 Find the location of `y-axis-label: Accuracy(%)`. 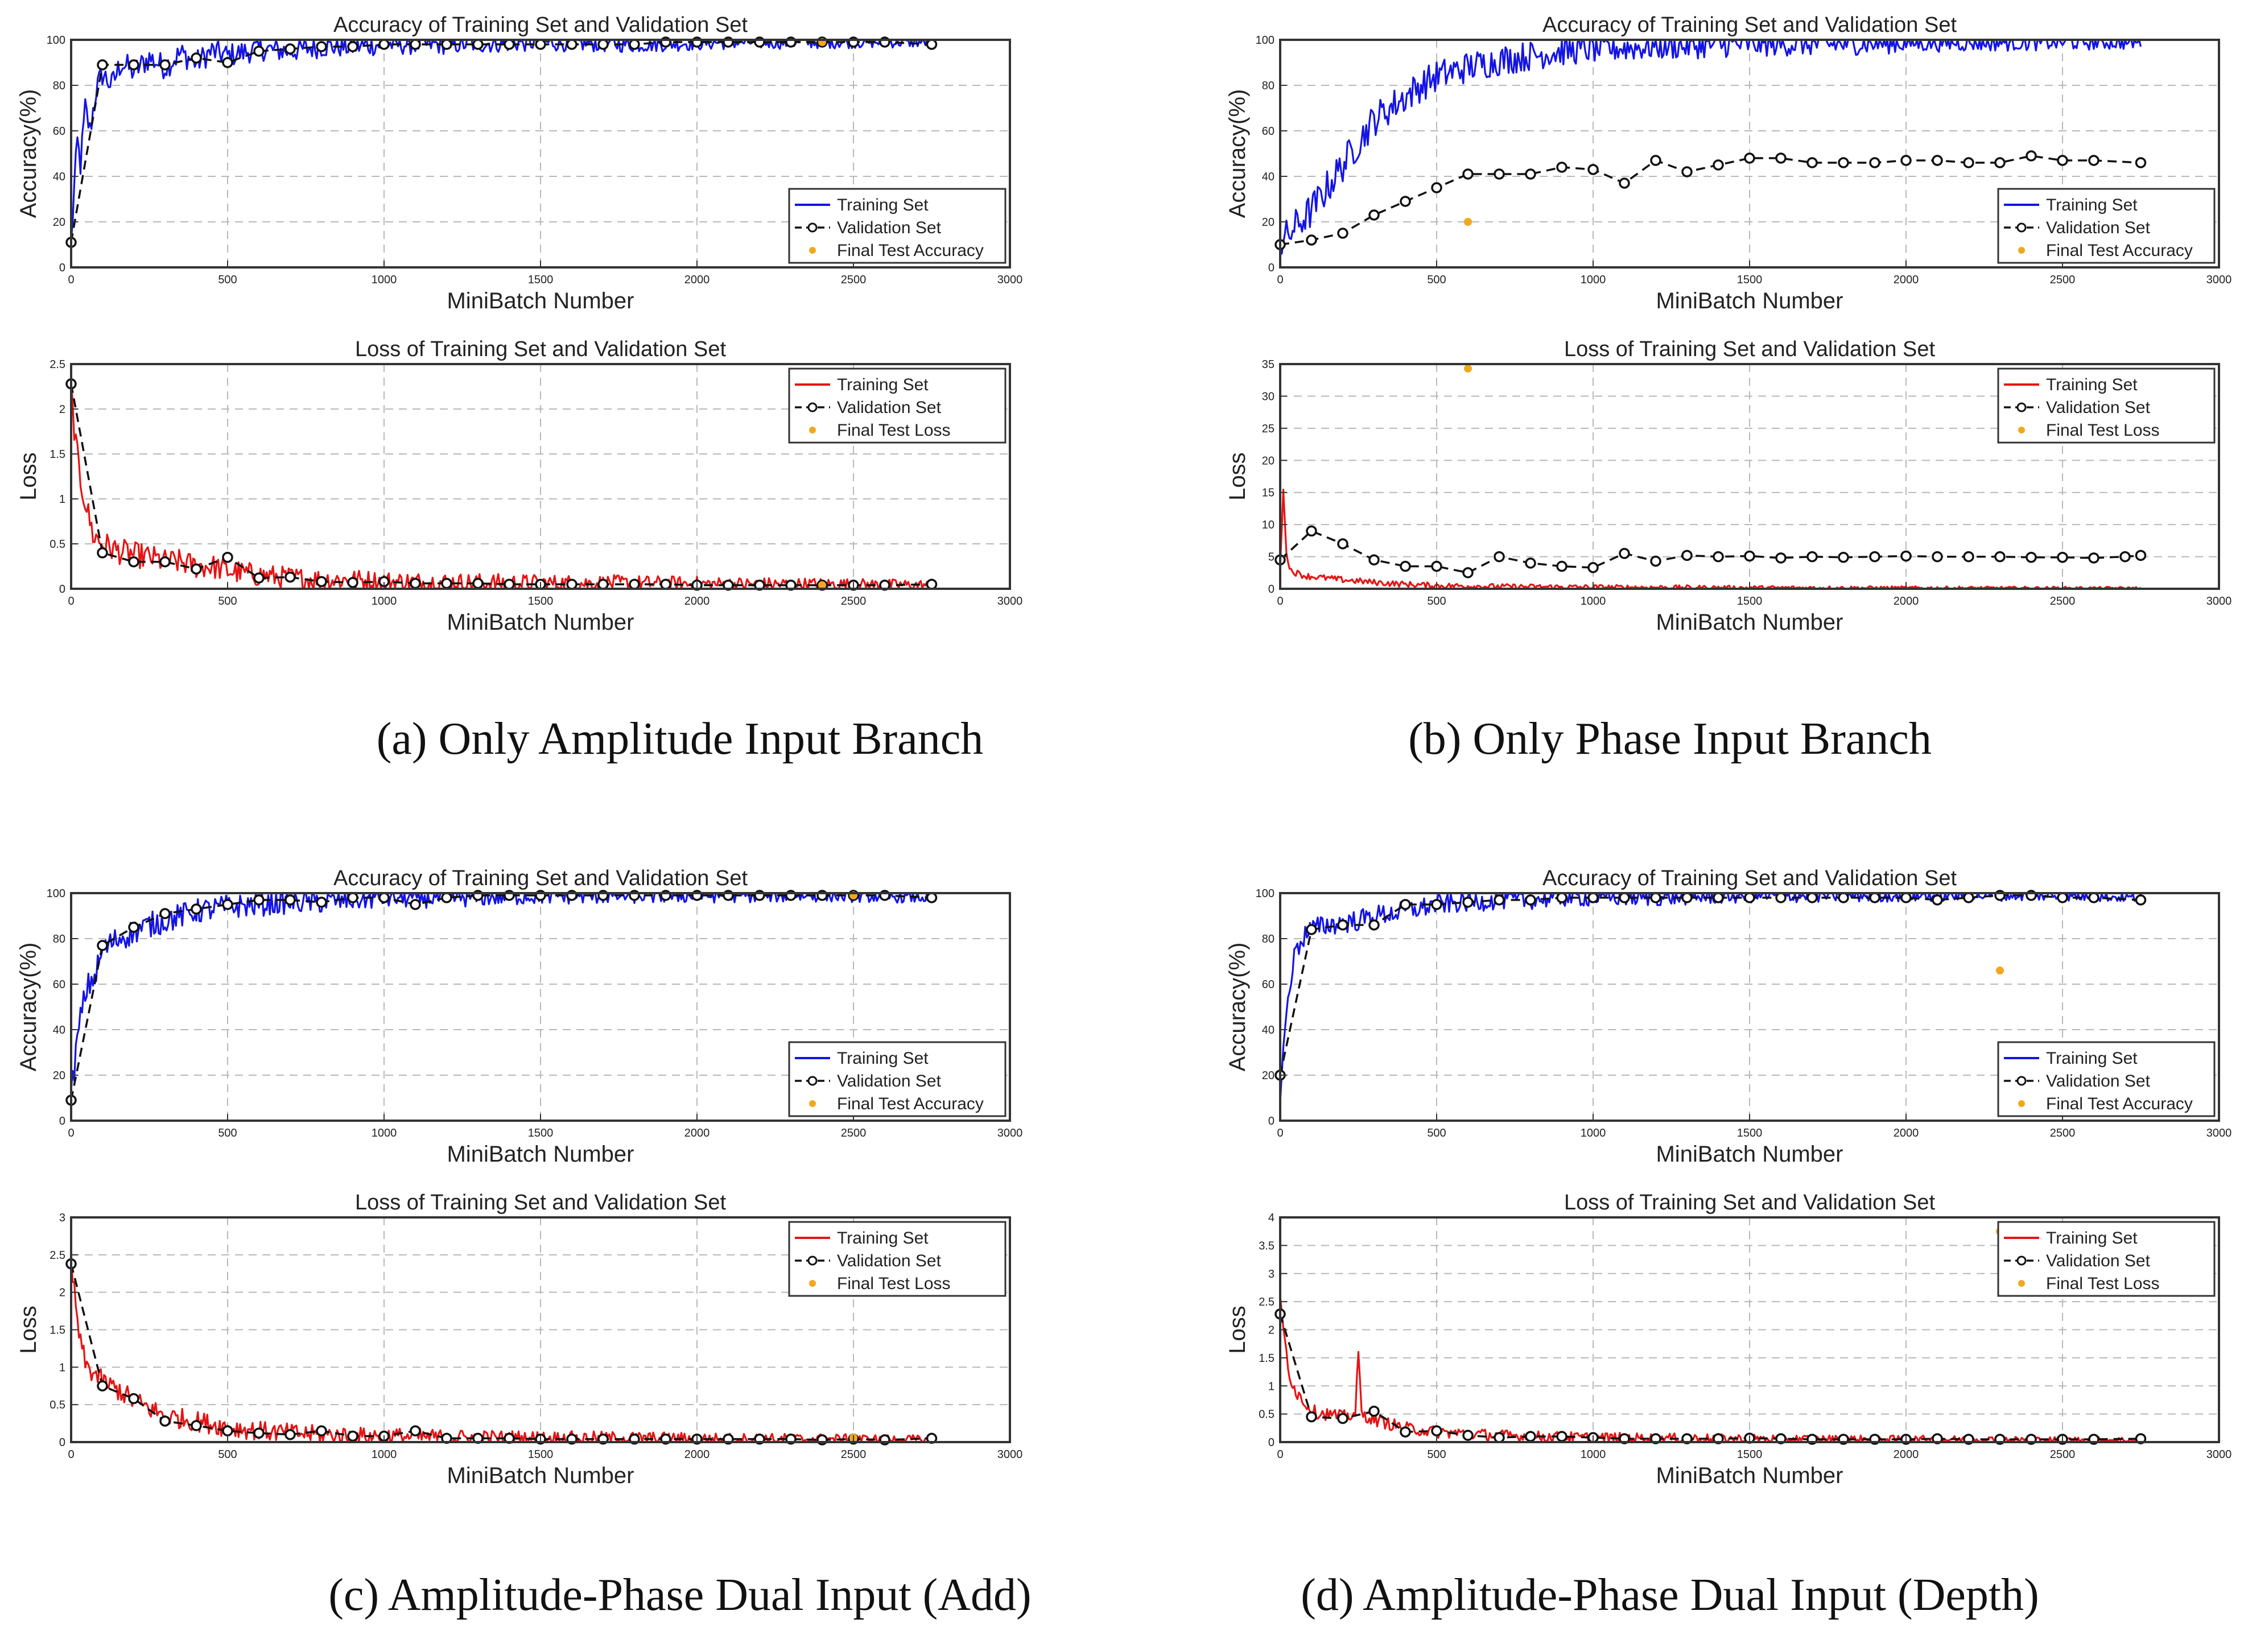

y-axis-label: Accuracy(%) is located at coordinates (29, 153).